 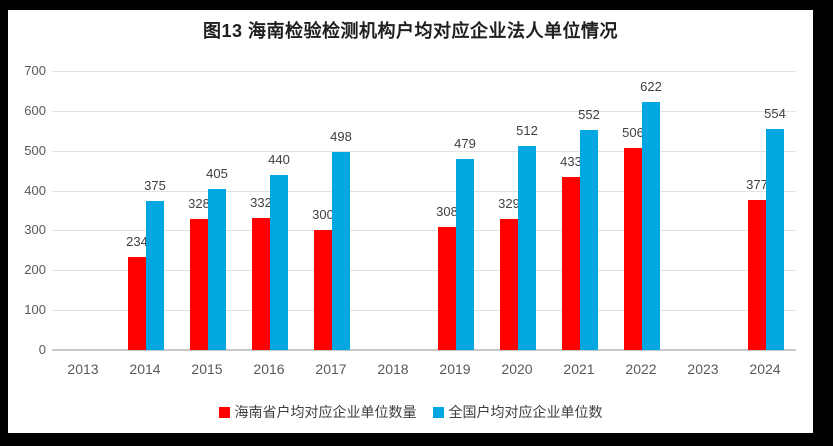 I want to click on bar-label-hainan-2021: 433, so click(x=571, y=162).